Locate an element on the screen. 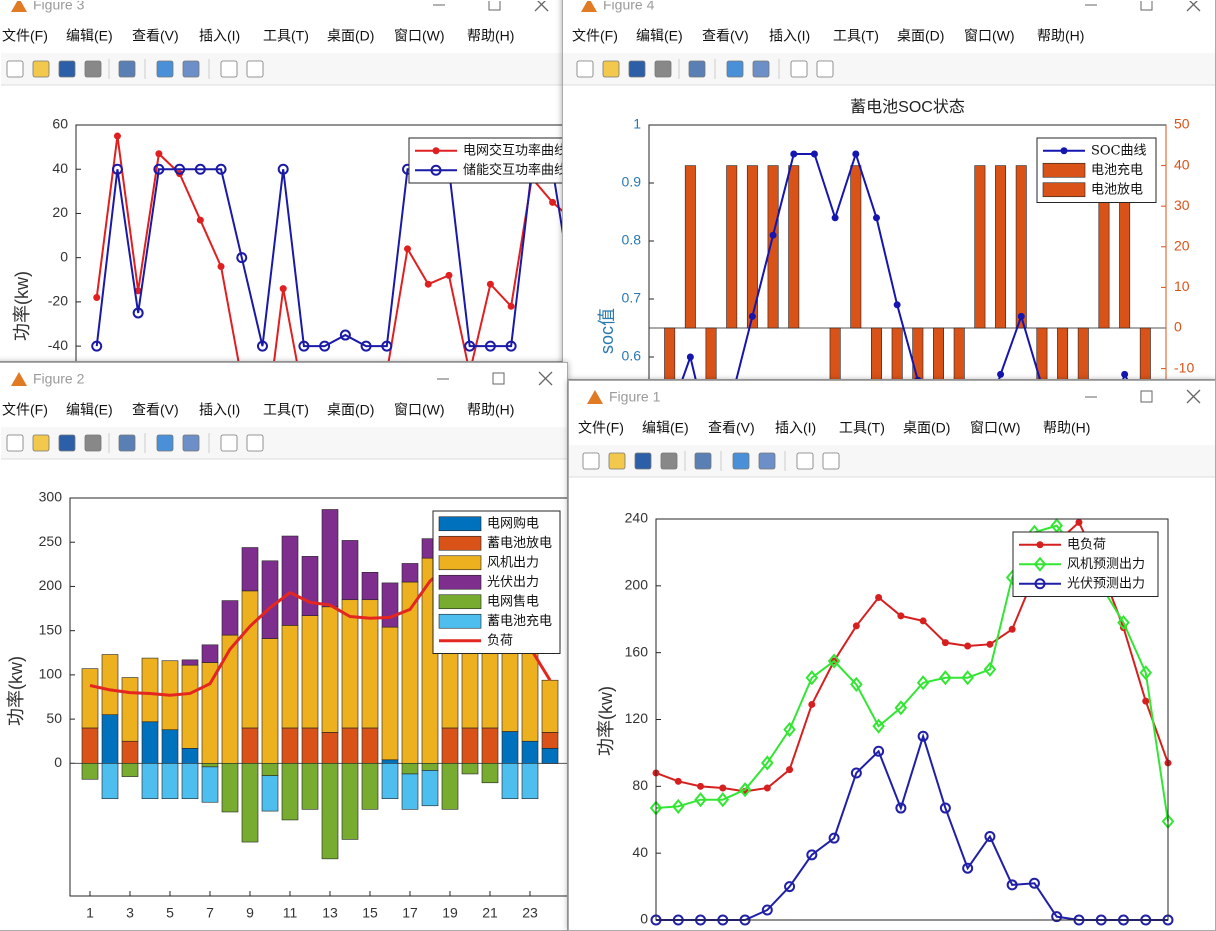  menu-item: 窗口(W) is located at coordinates (989, 36).